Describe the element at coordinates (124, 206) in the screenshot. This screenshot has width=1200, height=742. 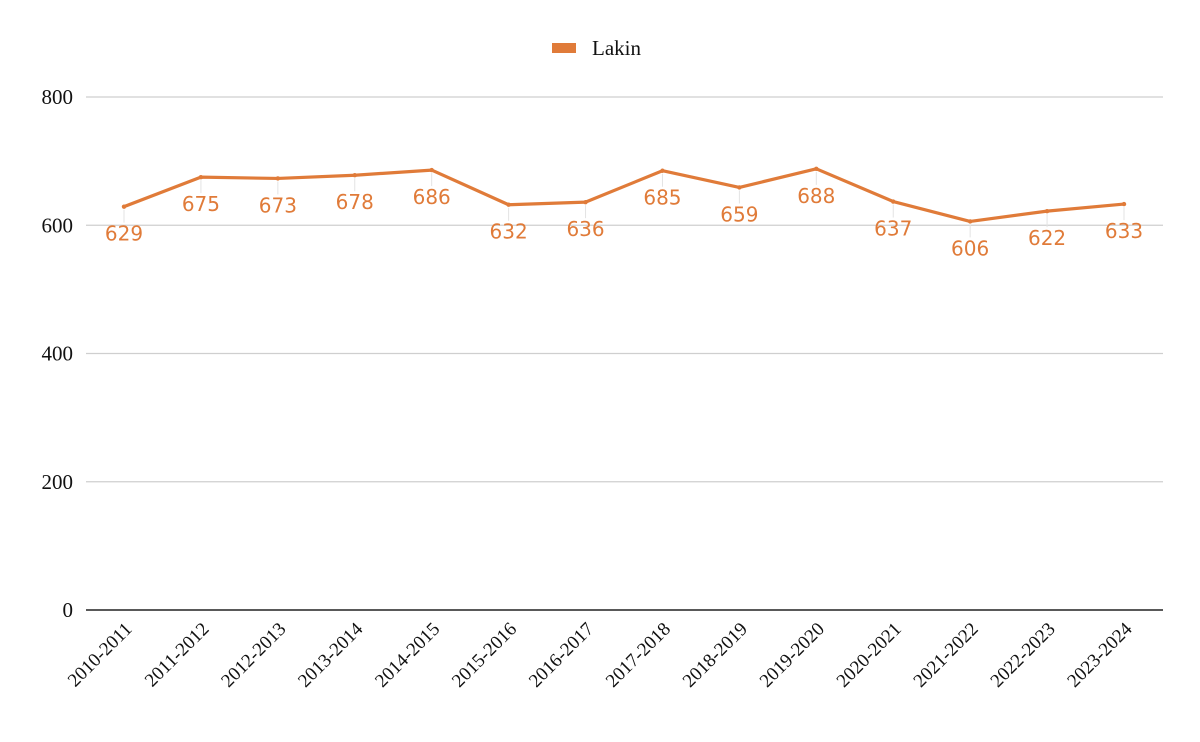
I see `data-point-2010-2011` at that location.